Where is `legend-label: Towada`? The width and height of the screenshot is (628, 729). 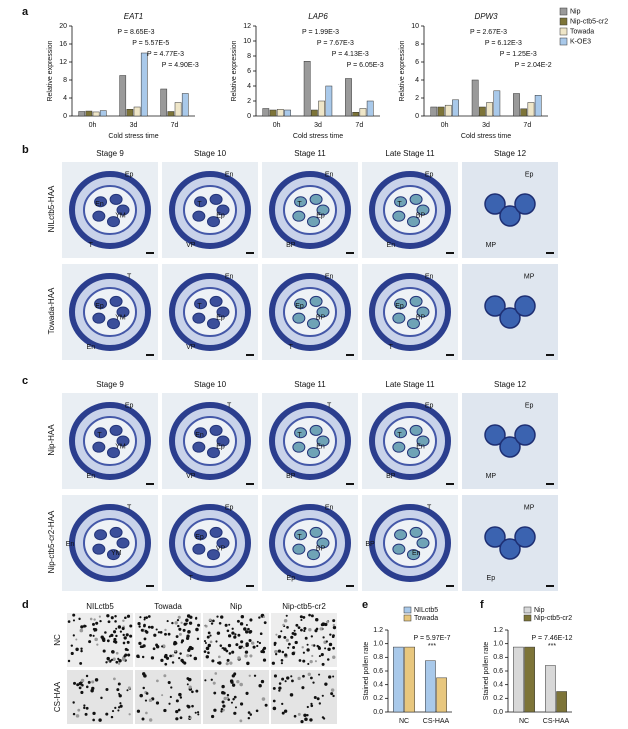
legend-label: Towada is located at coordinates (582, 31).